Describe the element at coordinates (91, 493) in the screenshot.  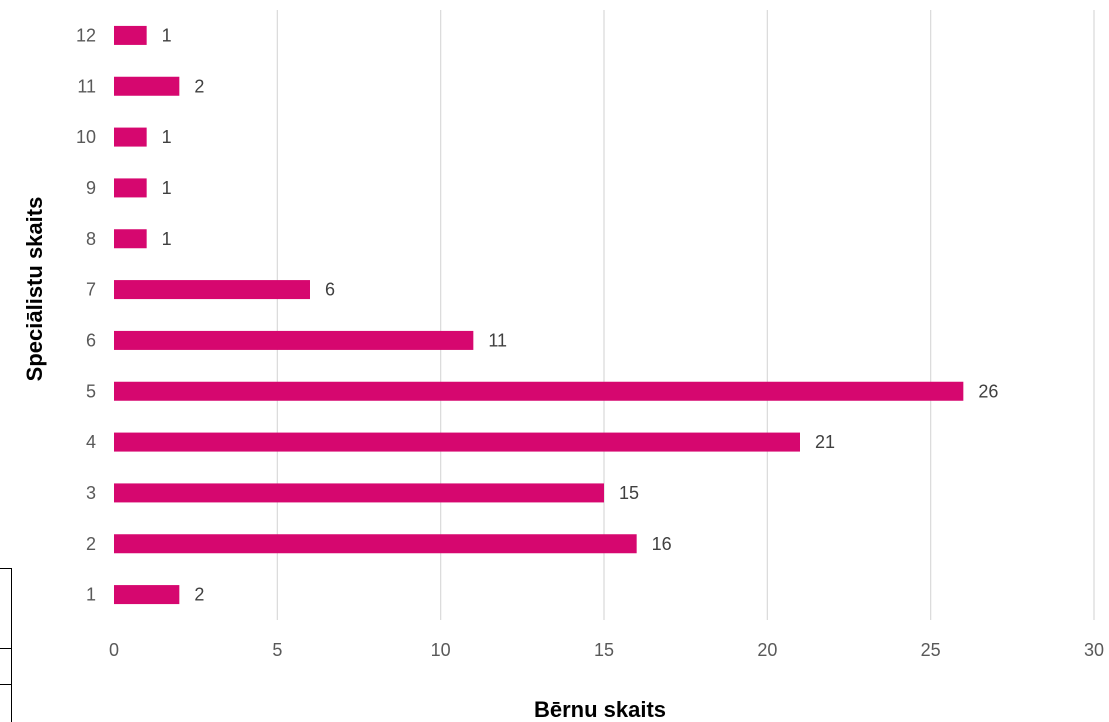
I see `y-tick-label: 3` at that location.